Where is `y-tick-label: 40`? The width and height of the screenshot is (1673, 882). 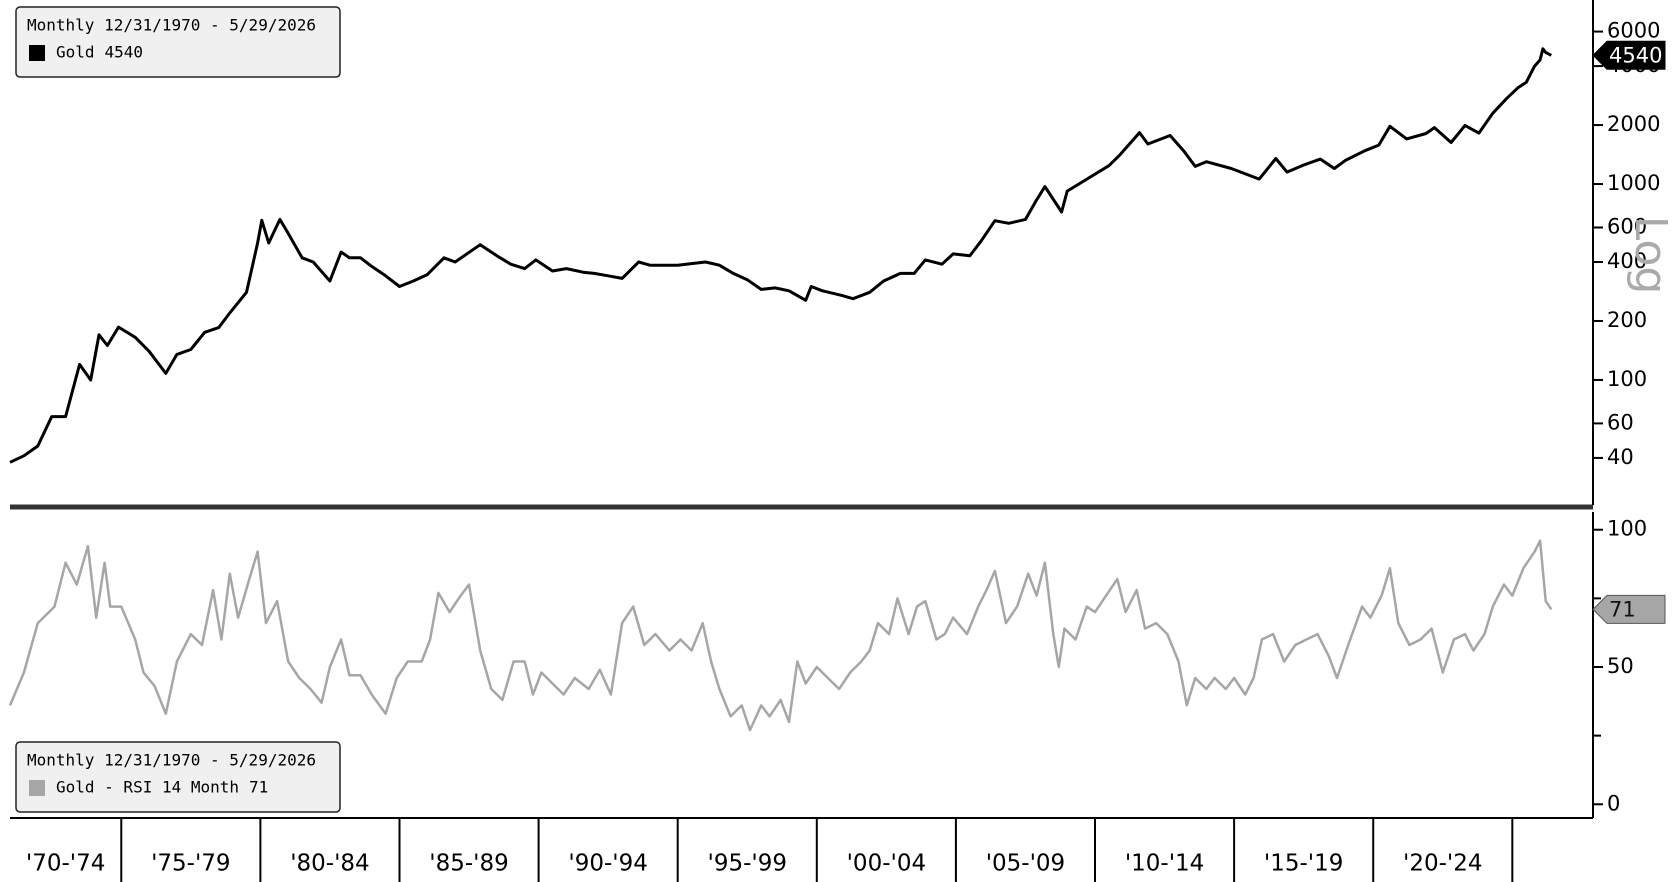
y-tick-label: 40 is located at coordinates (1620, 457).